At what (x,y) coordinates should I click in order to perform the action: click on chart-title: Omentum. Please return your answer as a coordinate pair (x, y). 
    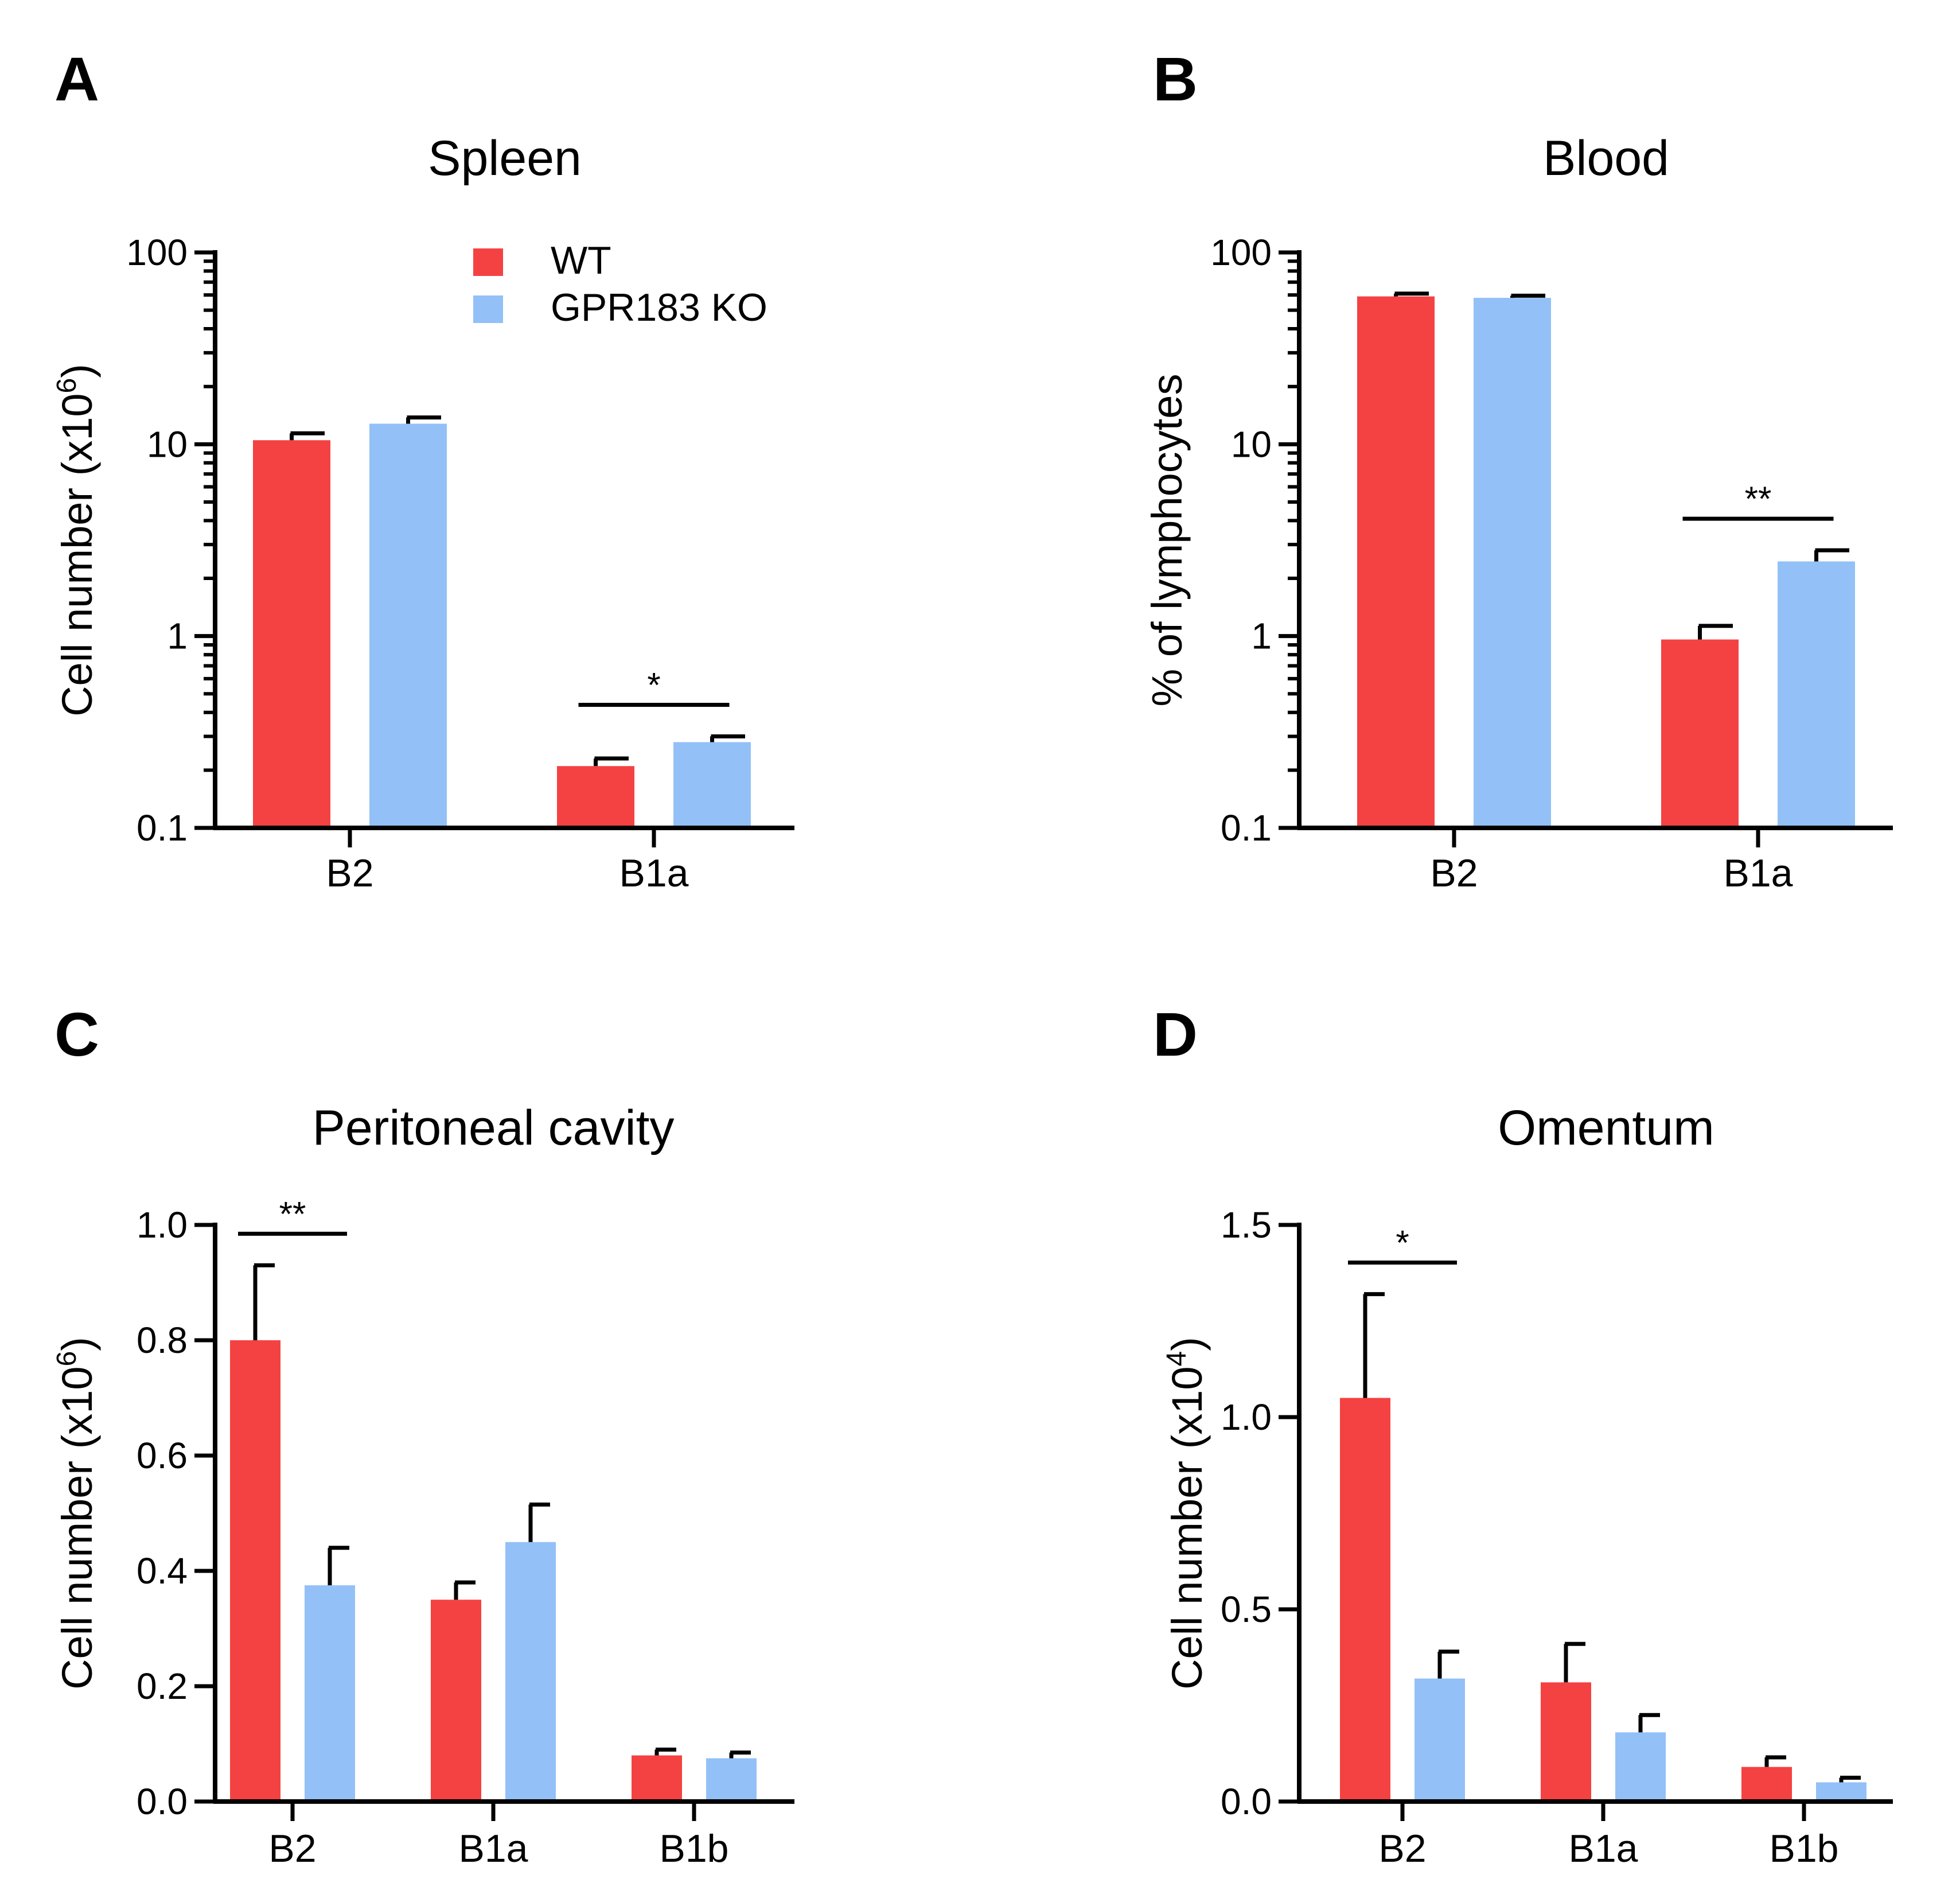
    Looking at the image, I should click on (1606, 1128).